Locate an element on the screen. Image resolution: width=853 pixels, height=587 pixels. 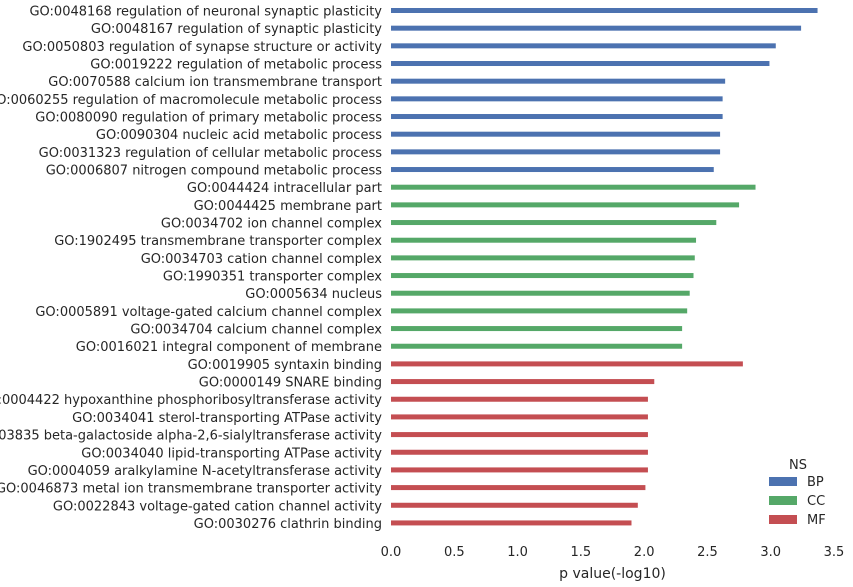
x-tick-label: 0.0 is located at coordinates (391, 552).